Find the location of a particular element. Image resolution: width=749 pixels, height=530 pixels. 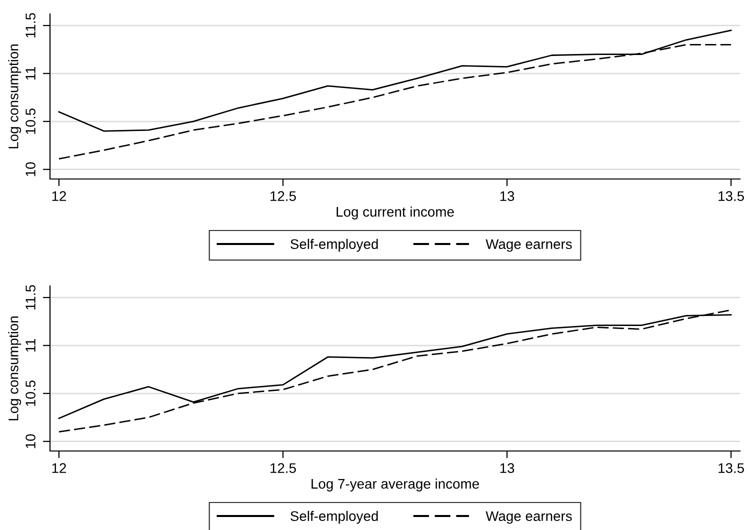

x-axis-title: Log current income is located at coordinates (395, 213).